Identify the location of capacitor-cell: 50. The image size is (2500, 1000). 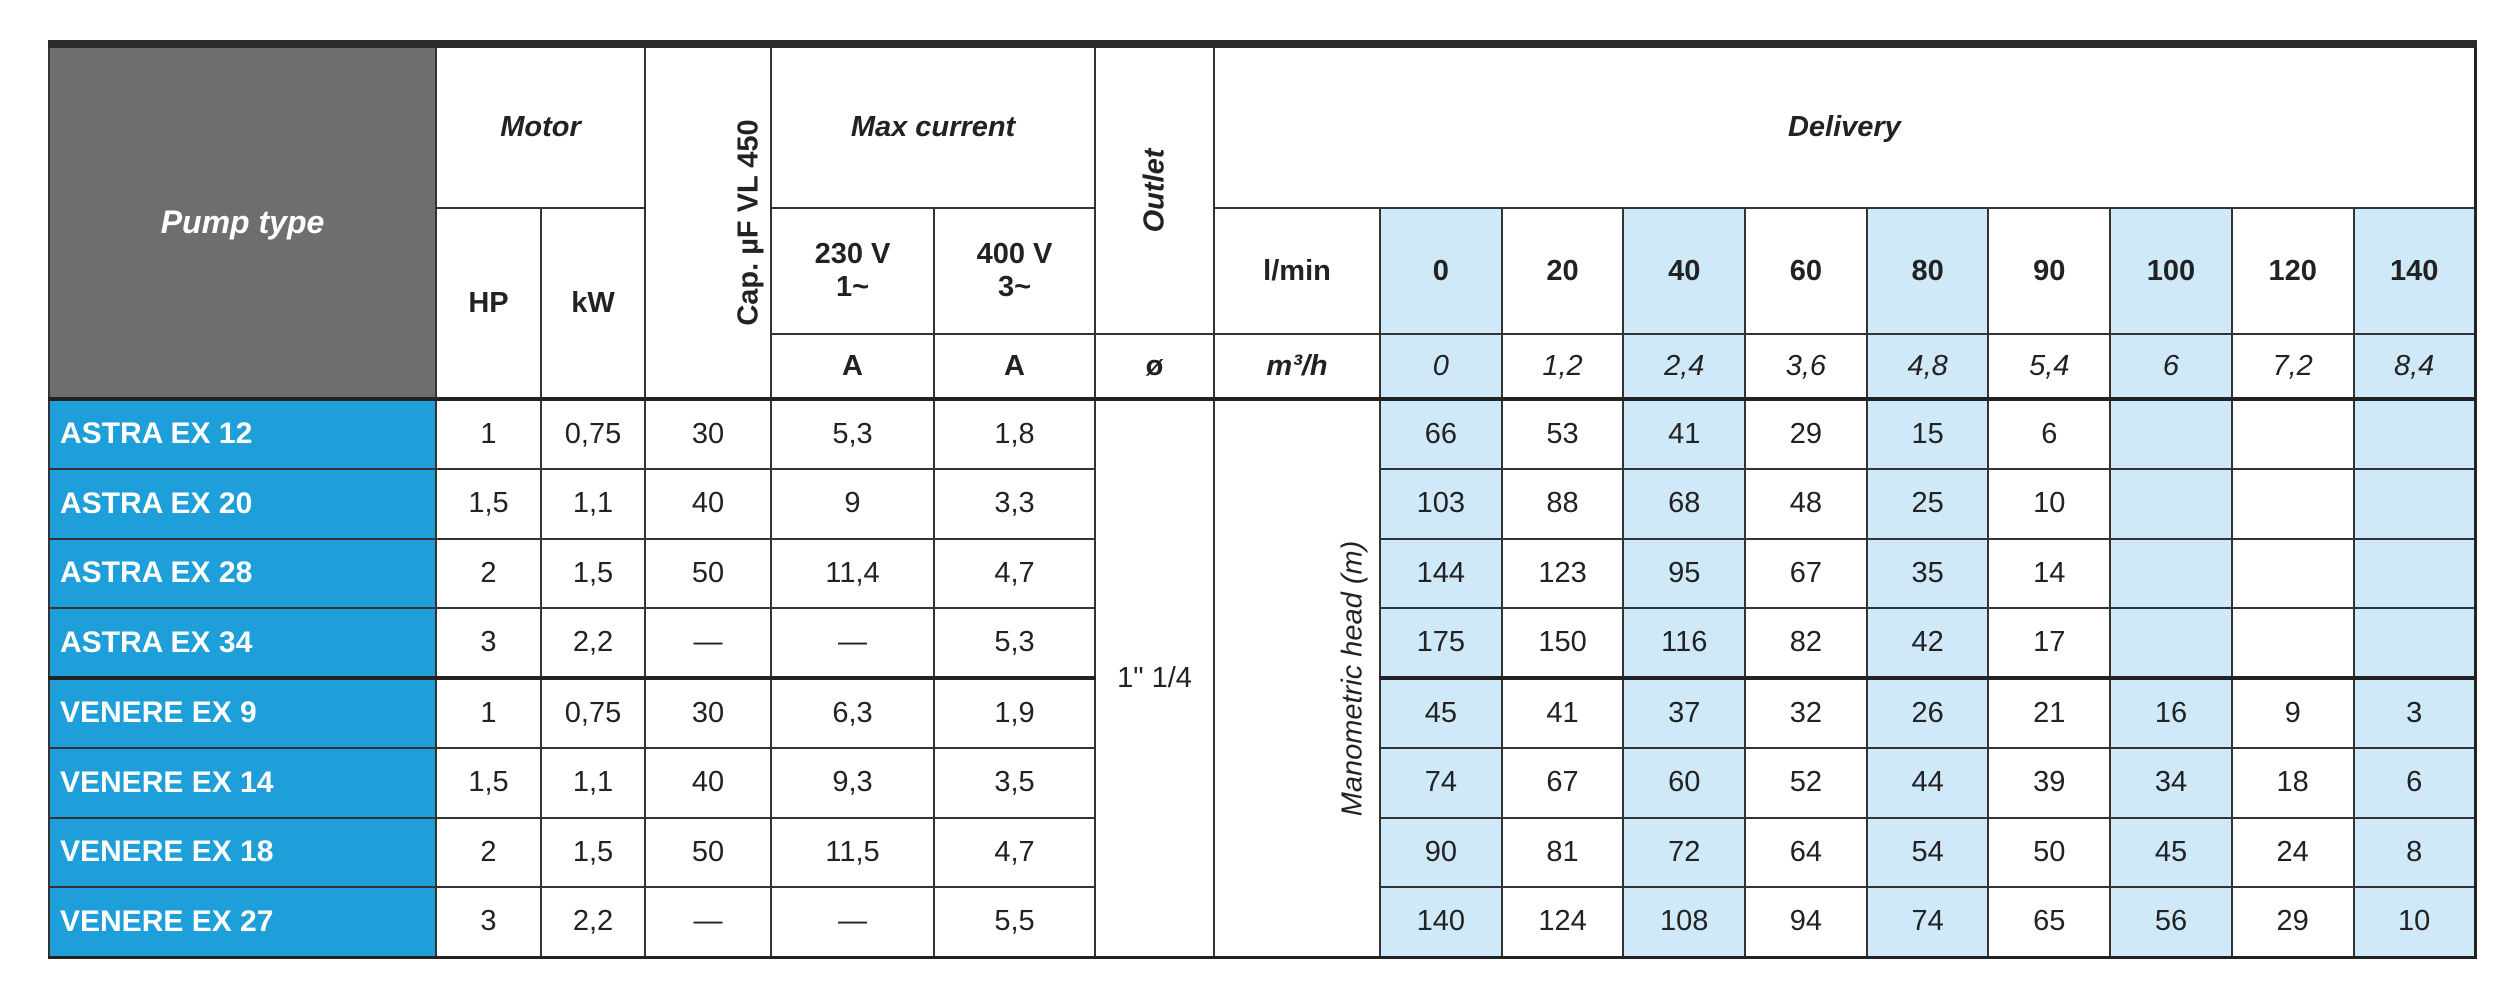
(708, 852).